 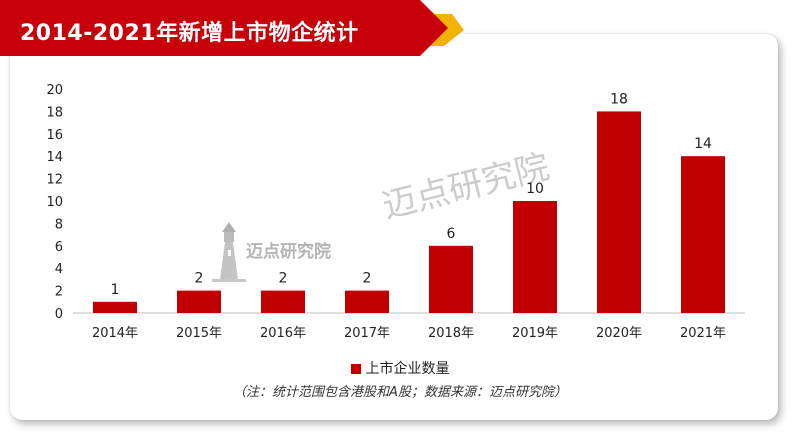 What do you see at coordinates (451, 333) in the screenshot?
I see `x-tick-label: 2018年` at bounding box center [451, 333].